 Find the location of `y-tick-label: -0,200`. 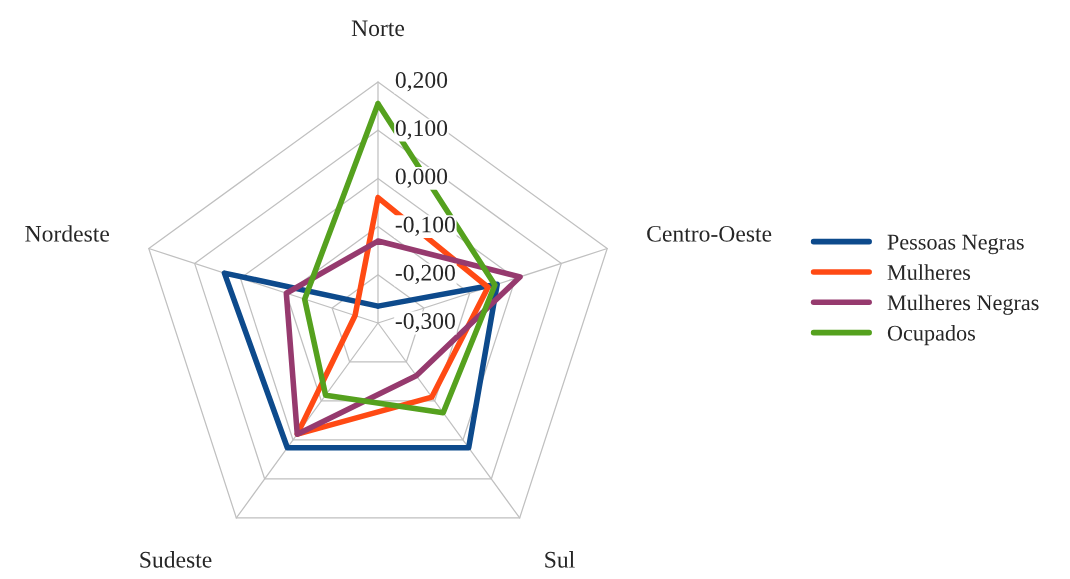

y-tick-label: -0,200 is located at coordinates (425, 274).